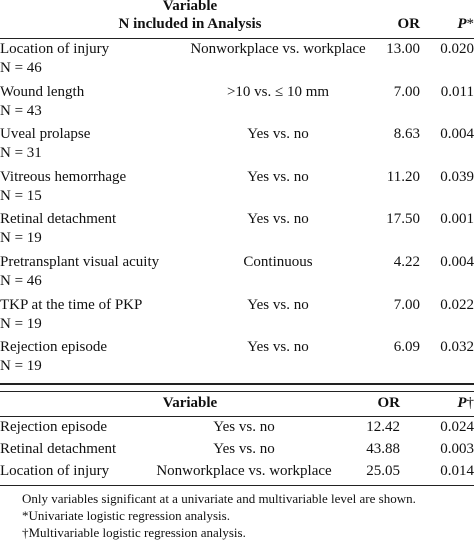  Describe the element at coordinates (237, 391) in the screenshot. I see `table2-top-rule` at that location.